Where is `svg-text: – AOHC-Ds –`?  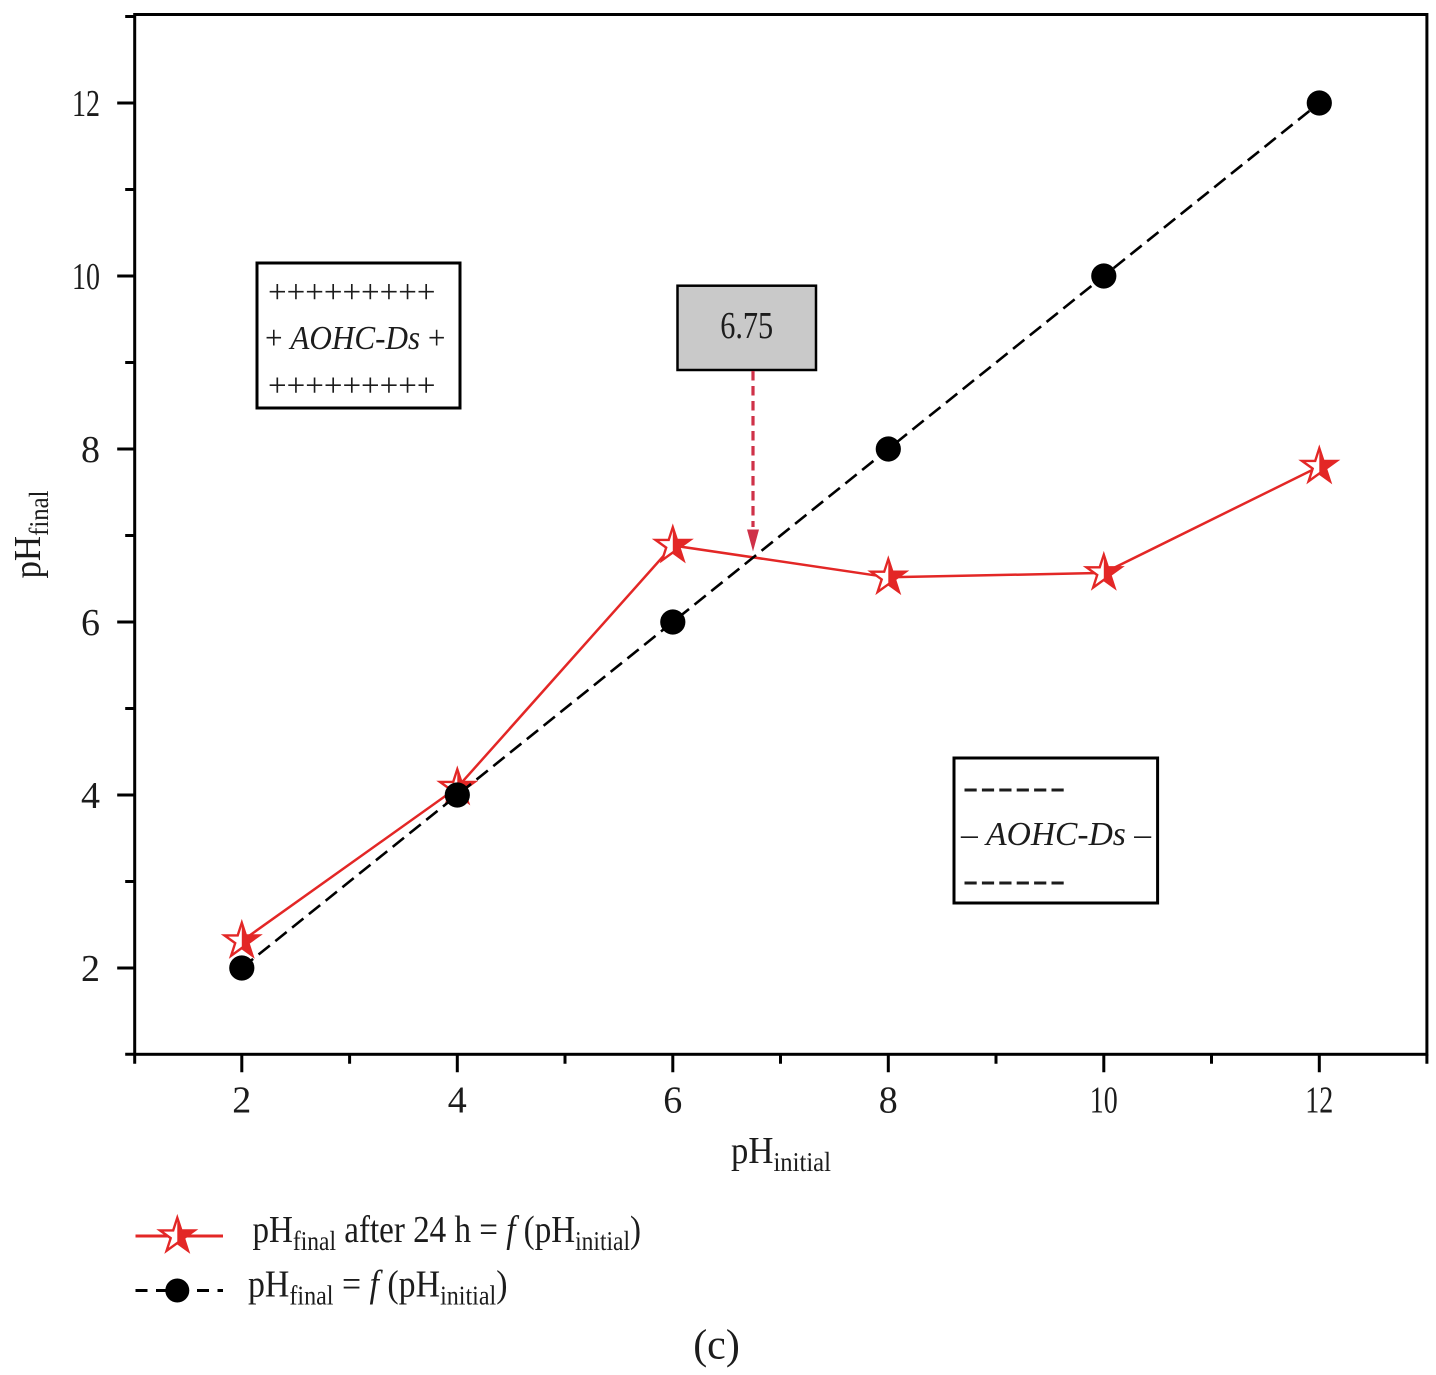 svg-text: – AOHC-Ds – is located at coordinates (1056, 834).